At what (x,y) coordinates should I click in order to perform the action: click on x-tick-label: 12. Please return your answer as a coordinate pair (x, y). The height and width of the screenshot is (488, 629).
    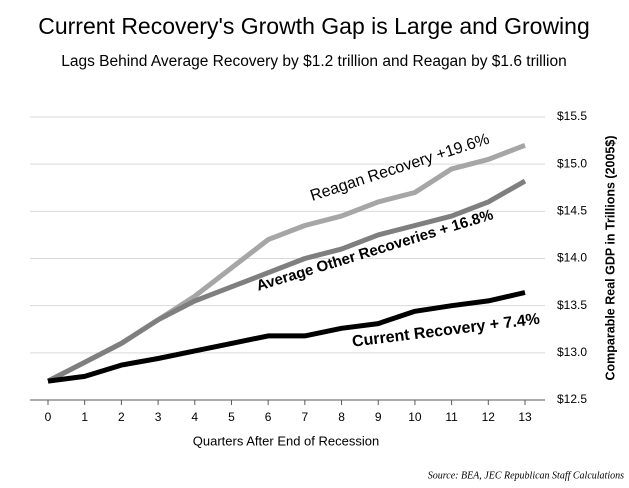
    Looking at the image, I should click on (489, 417).